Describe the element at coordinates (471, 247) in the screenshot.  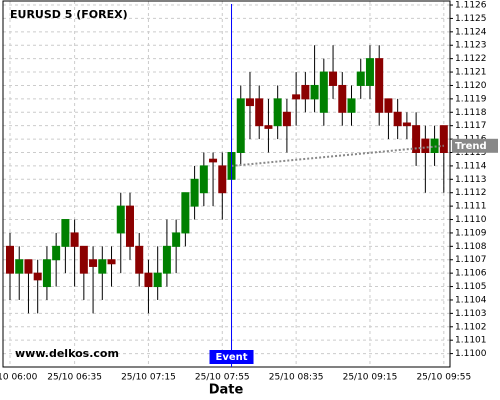
I see `y-tick-label: 1.1108` at that location.